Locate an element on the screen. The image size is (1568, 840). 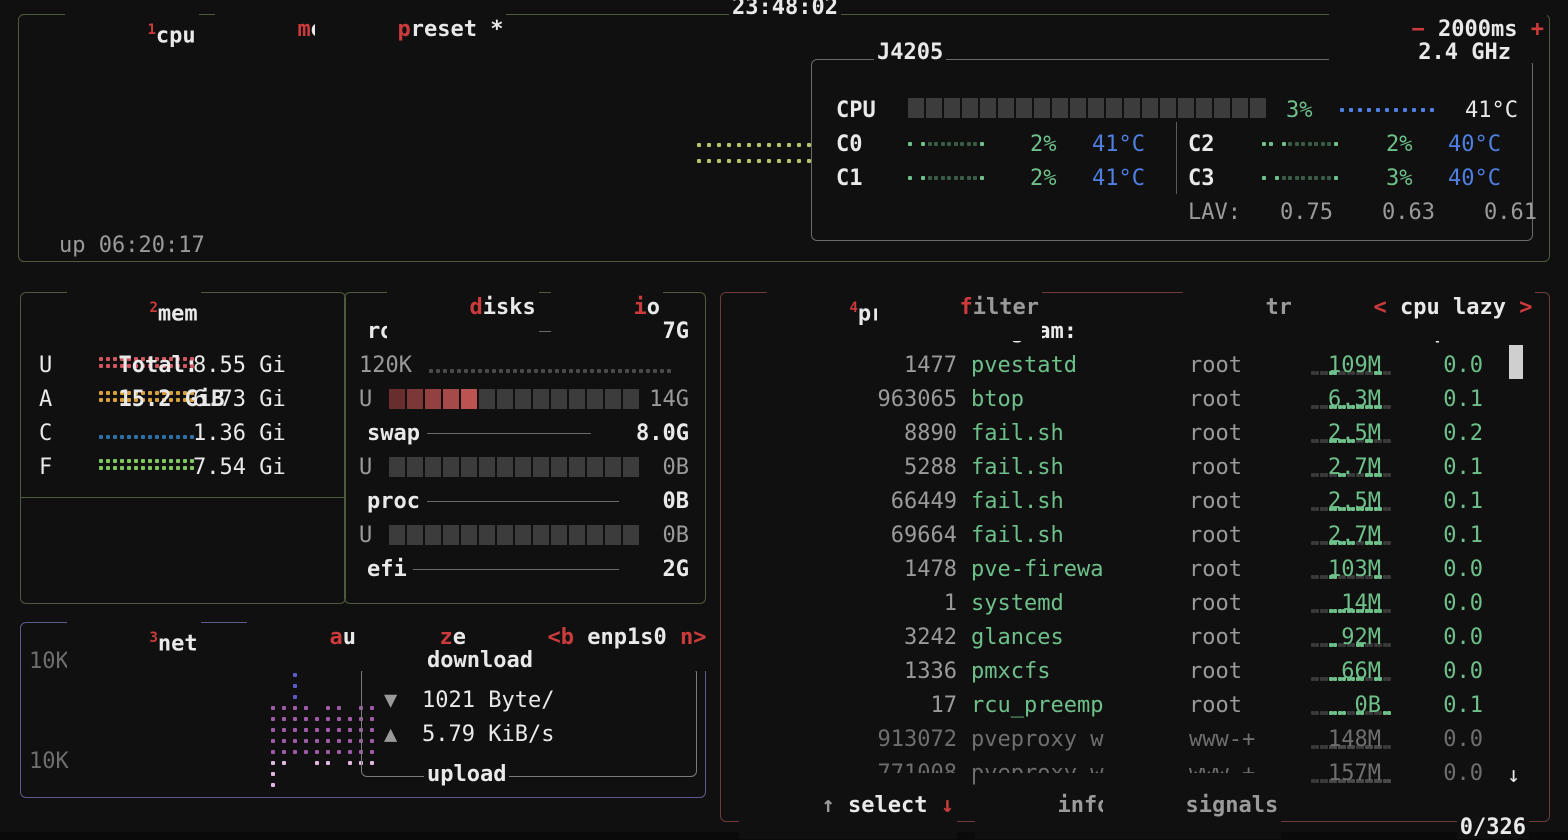
select-up-icon: ↑ is located at coordinates (828, 805).